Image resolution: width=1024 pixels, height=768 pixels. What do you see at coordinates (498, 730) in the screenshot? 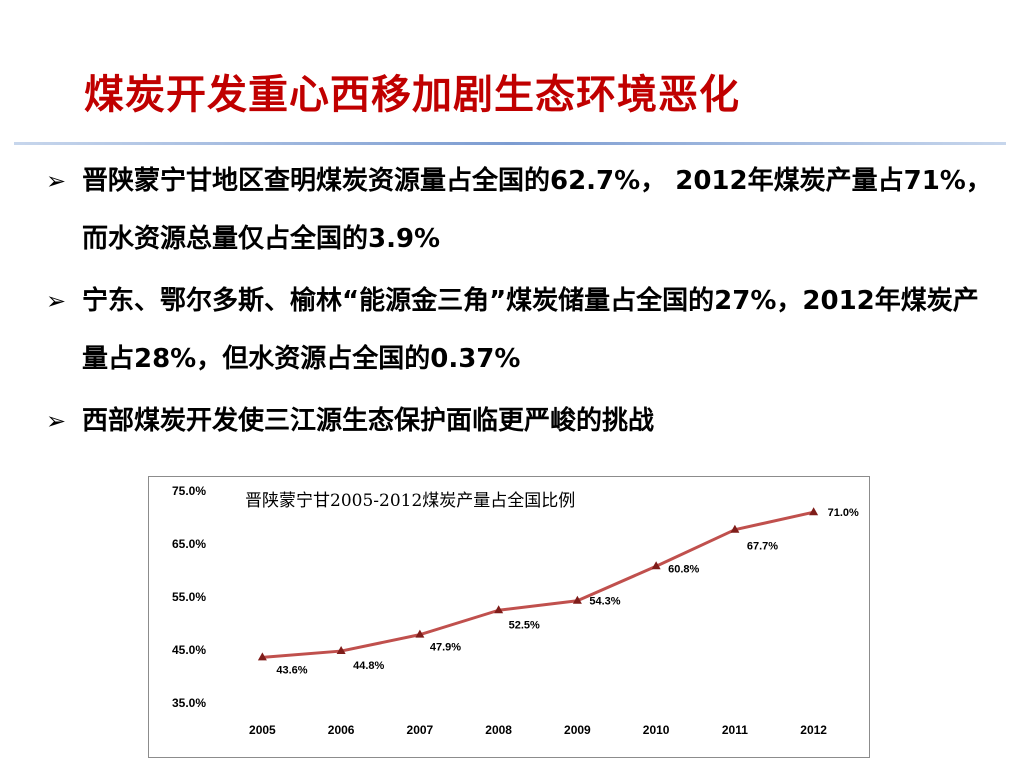
I see `x-tick-label: 2008` at bounding box center [498, 730].